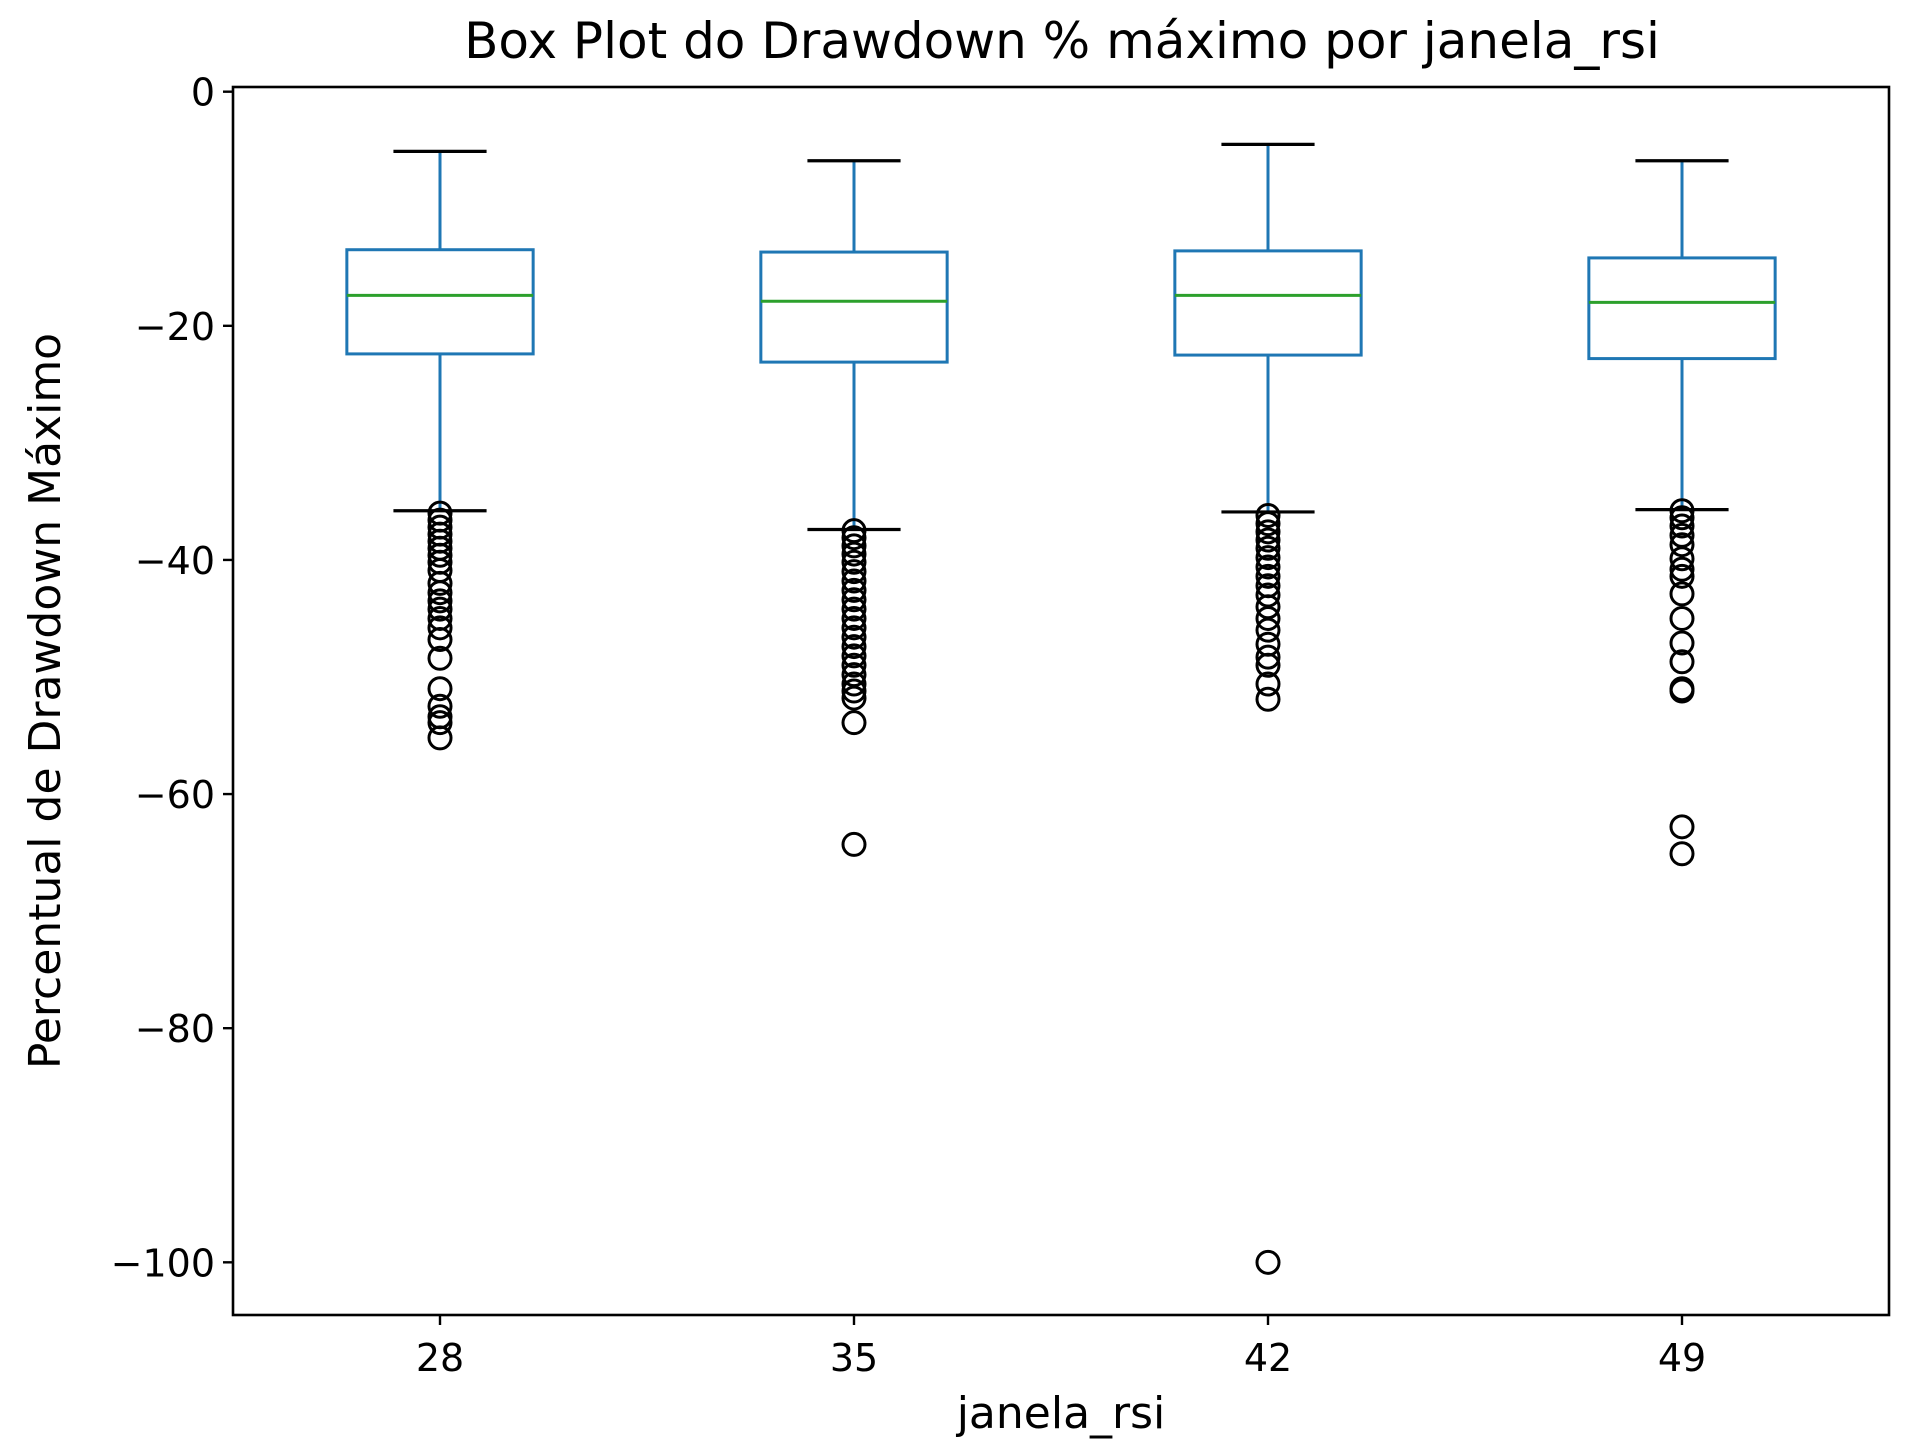 The width and height of the screenshot is (1920, 1440). I want to click on x-axis-label: janela_rsi, so click(1061, 1413).